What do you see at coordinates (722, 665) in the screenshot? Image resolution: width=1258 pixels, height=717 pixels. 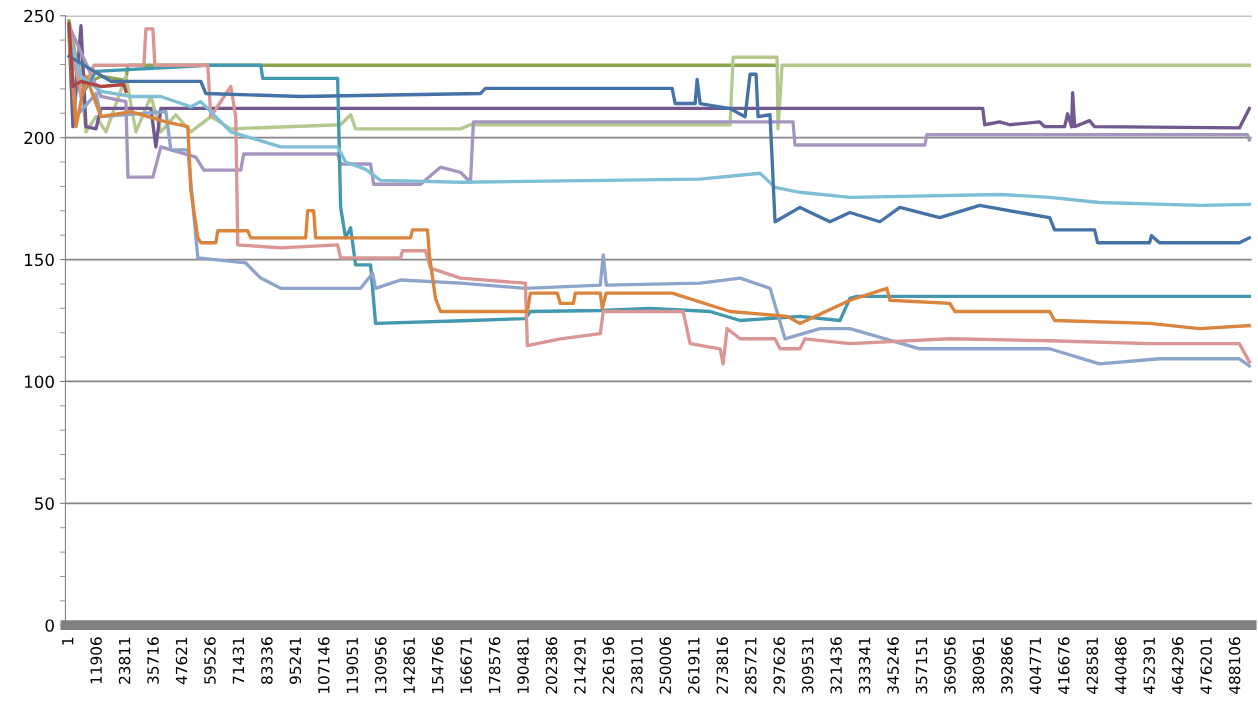 I see `x-tick-label: 273816` at bounding box center [722, 665].